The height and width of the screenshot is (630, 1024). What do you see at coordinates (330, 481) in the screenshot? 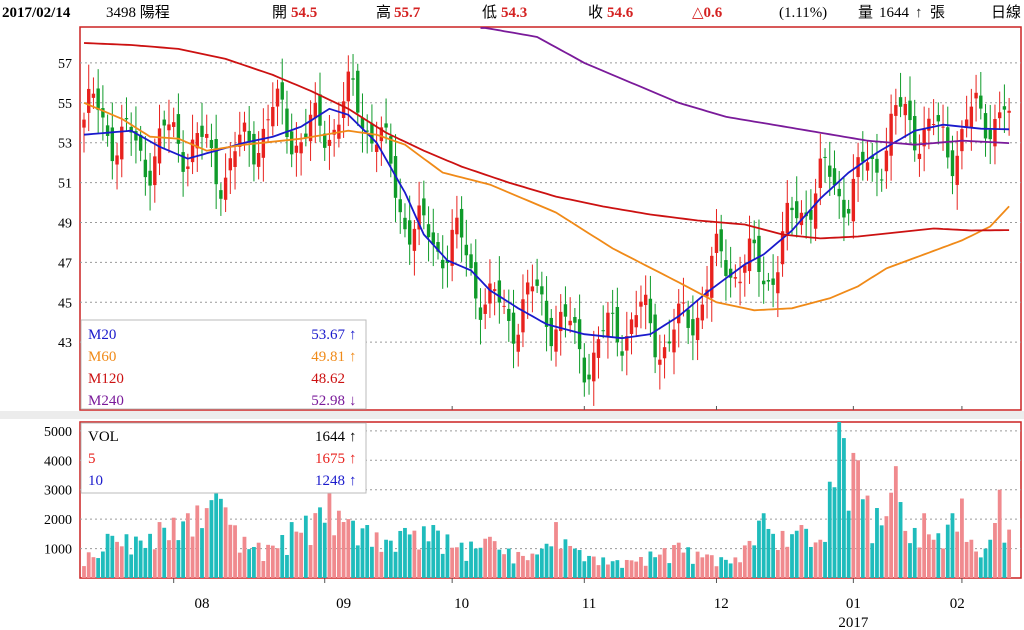
I see `volume-legend-value: 1248` at bounding box center [330, 481].